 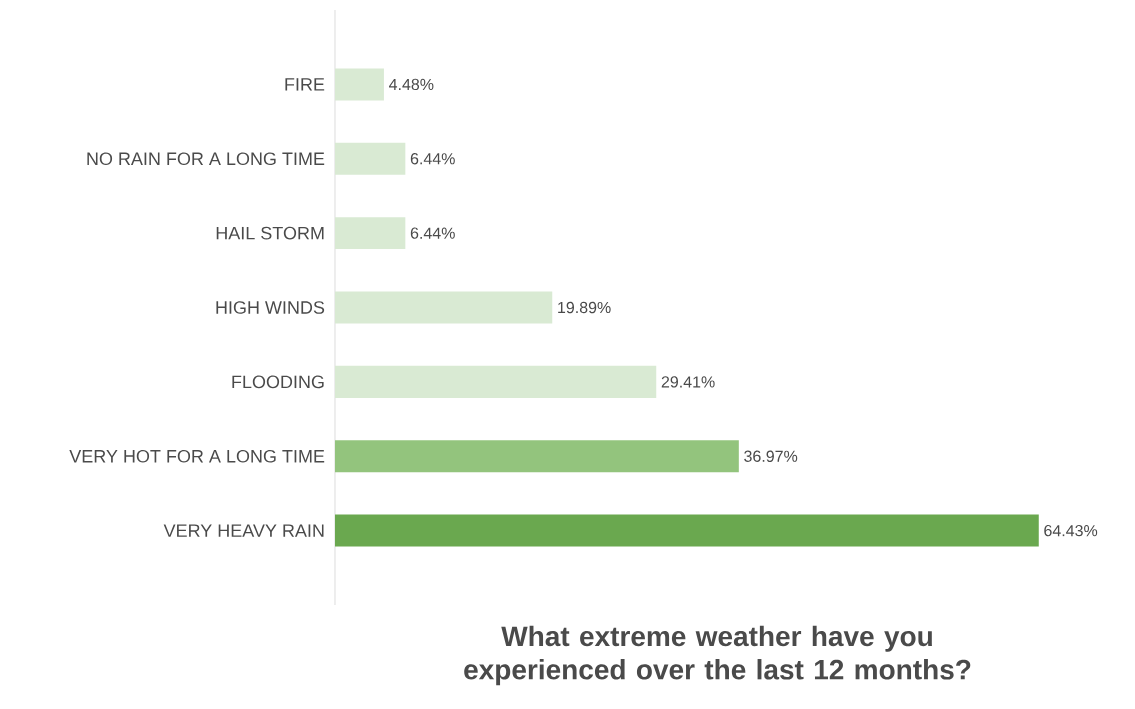 What do you see at coordinates (717, 655) in the screenshot?
I see `text: What extreme weather have you experienced over the last 12 months?` at bounding box center [717, 655].